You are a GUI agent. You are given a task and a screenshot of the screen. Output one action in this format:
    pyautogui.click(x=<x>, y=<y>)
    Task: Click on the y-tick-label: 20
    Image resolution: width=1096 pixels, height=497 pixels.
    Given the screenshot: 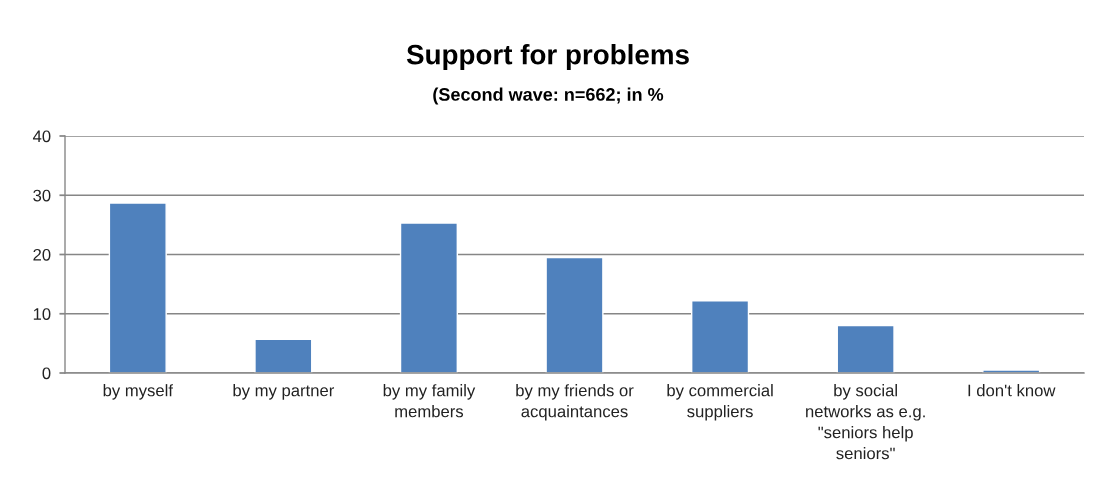 What is the action you would take?
    pyautogui.click(x=42, y=254)
    